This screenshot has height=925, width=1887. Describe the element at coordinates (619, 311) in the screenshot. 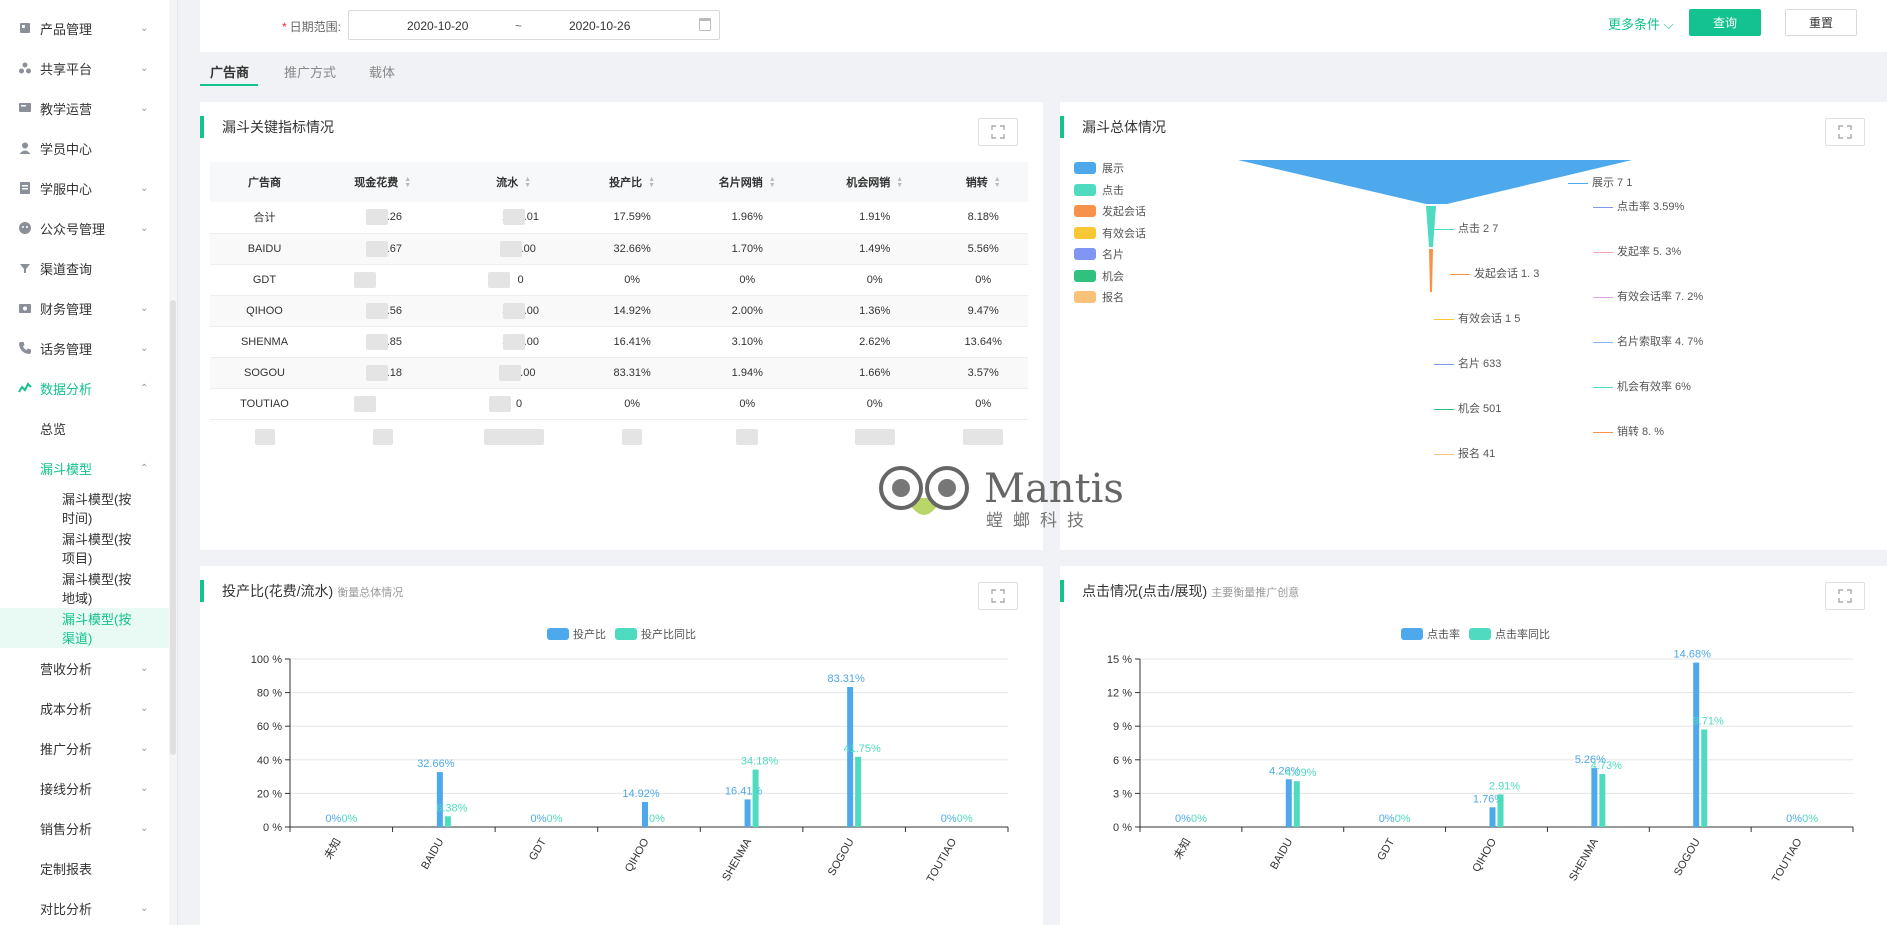

I see `table-row: QIHOO 8 .56572 .00 14.92% 2.00% 1.36% 9.47%` at that location.